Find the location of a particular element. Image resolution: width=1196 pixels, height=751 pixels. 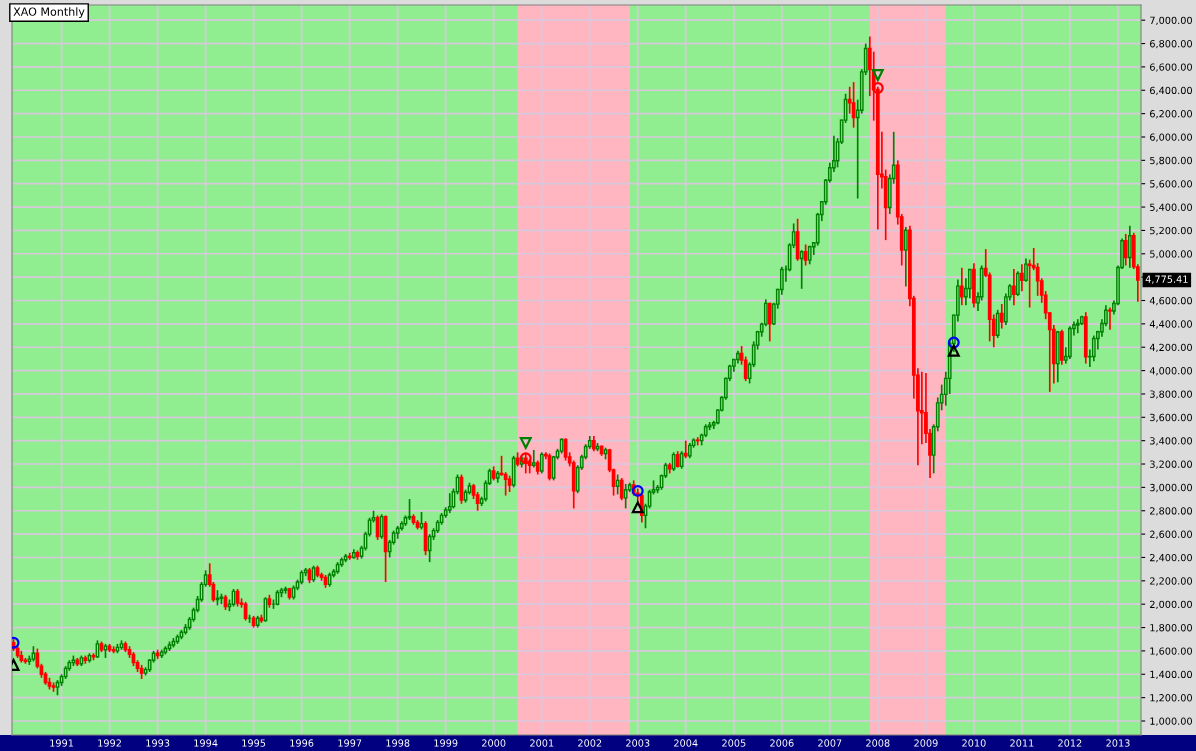

y-tick-label: 3,800.00 is located at coordinates (1171, 394).